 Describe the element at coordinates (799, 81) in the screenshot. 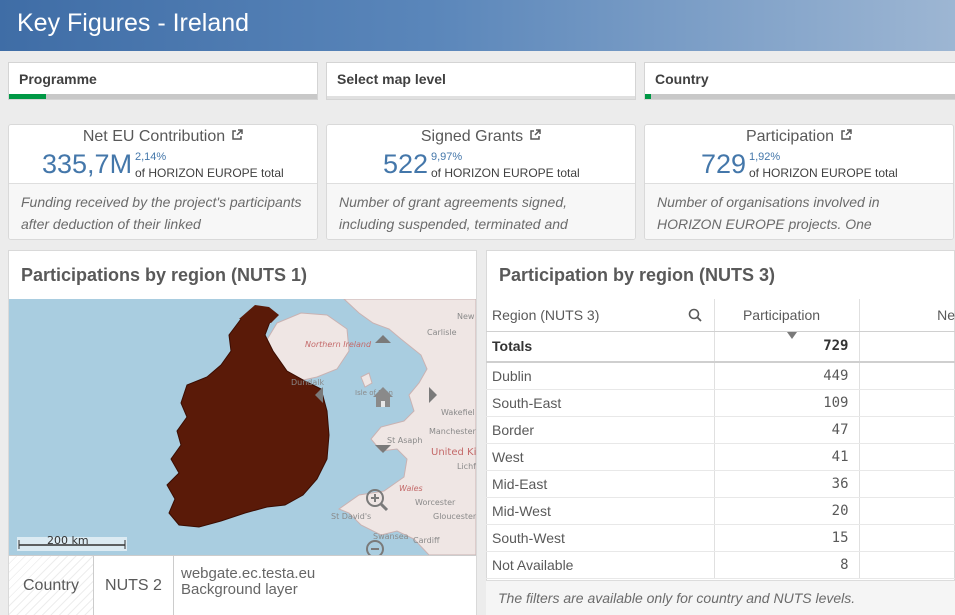

I see `filter-country: Country` at that location.